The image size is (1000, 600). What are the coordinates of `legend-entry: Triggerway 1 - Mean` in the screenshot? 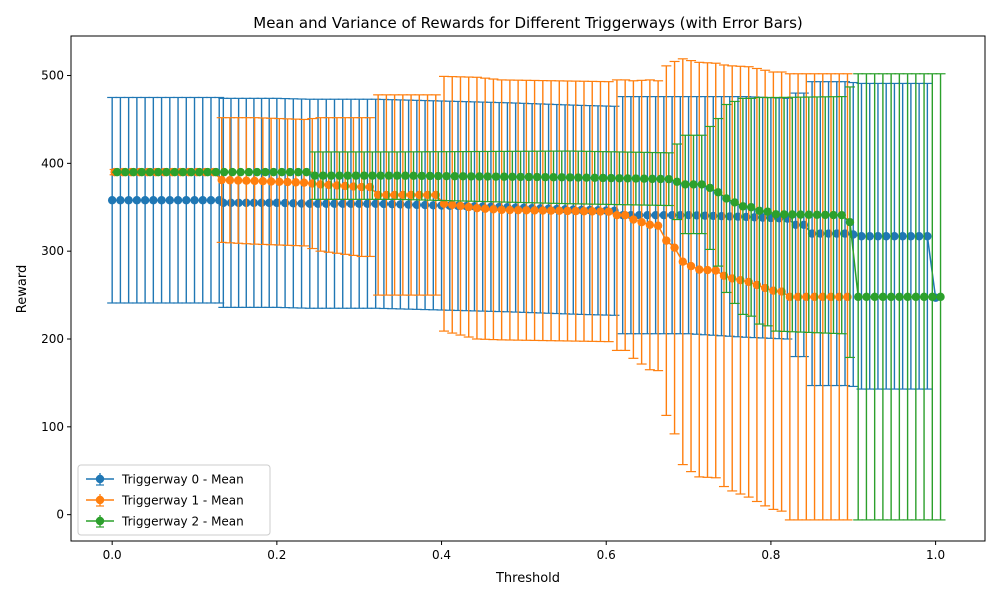 It's located at (165, 501).